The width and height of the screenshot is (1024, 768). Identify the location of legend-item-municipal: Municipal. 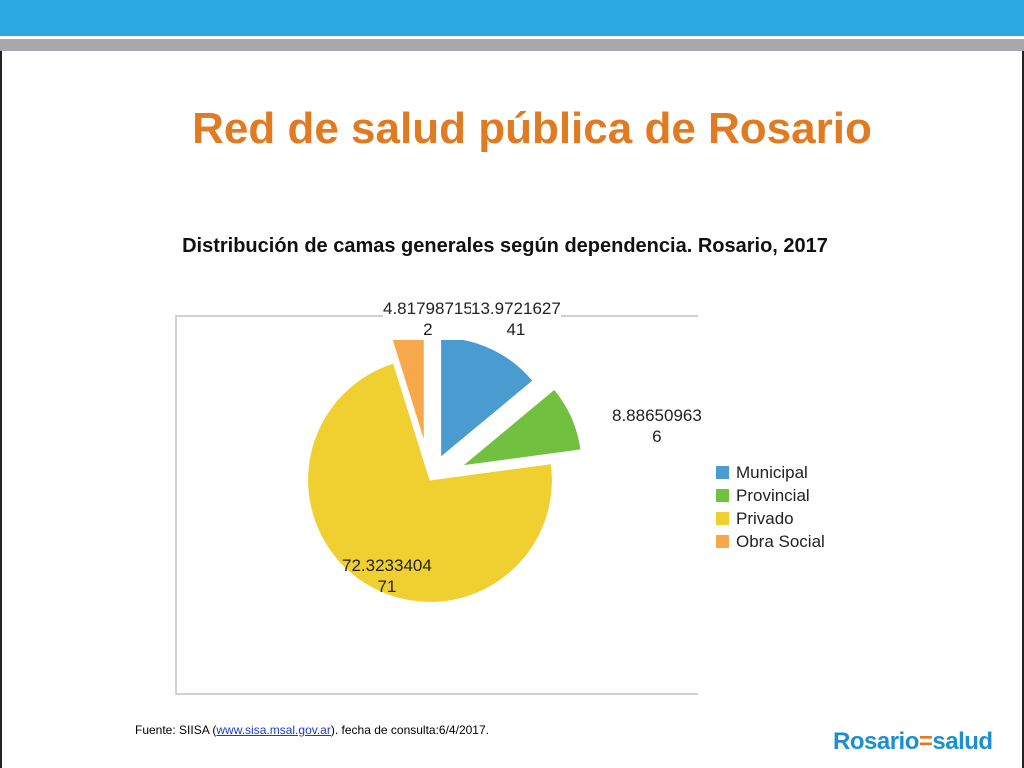
(770, 472).